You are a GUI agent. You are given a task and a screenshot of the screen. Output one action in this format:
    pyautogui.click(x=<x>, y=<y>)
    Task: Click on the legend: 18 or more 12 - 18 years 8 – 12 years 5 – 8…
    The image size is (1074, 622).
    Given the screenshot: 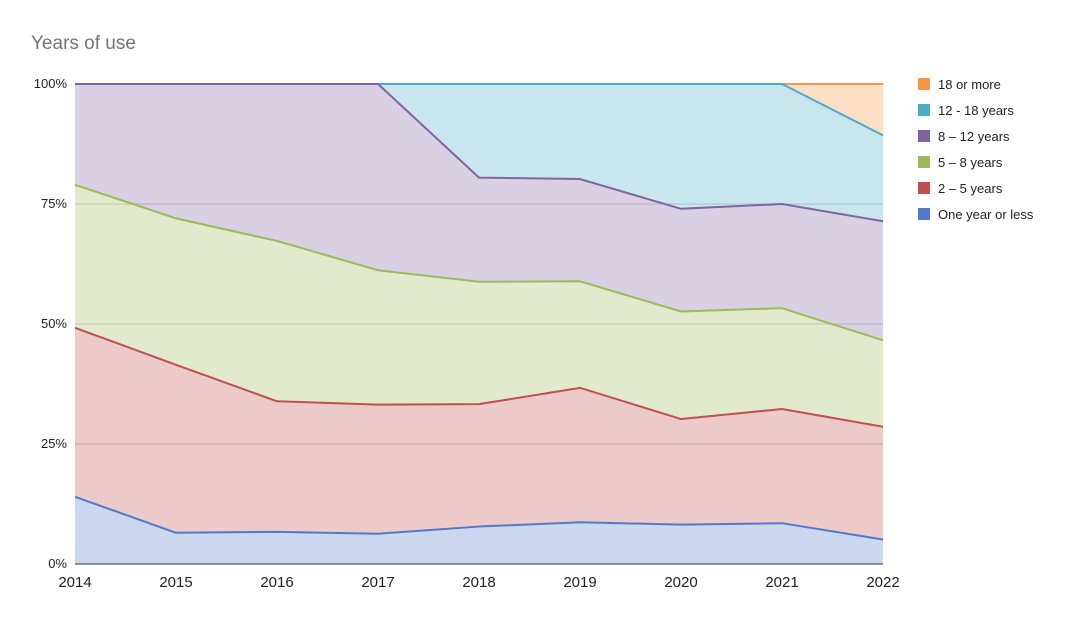 What is the action you would take?
    pyautogui.click(x=976, y=149)
    